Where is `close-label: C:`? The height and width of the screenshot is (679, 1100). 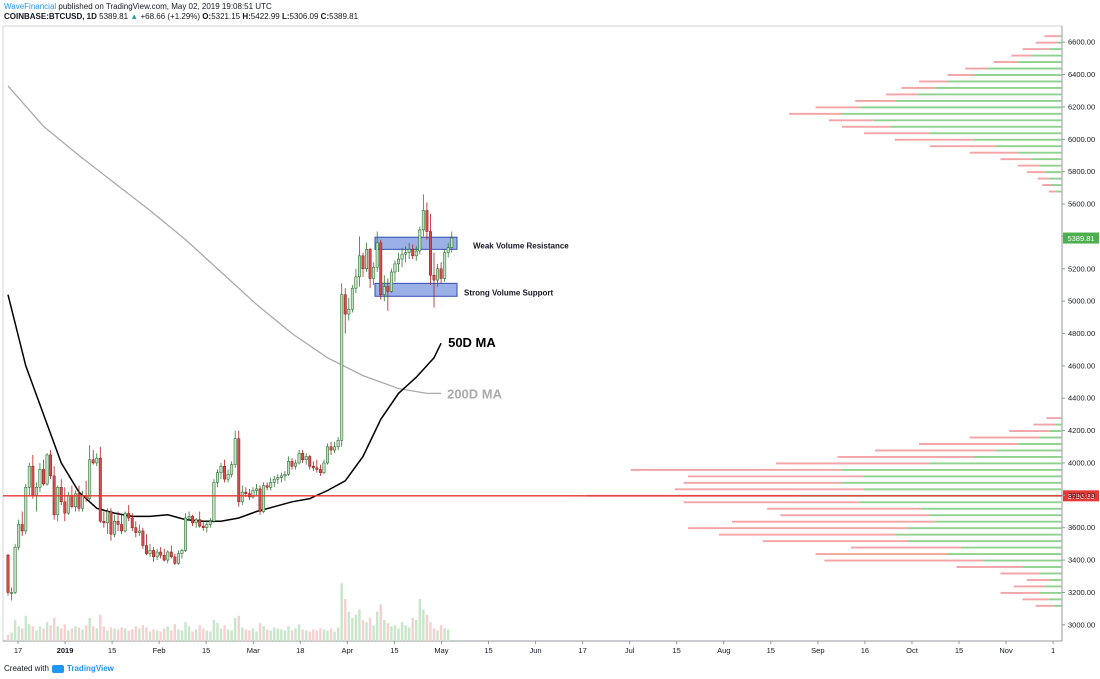
close-label: C: is located at coordinates (325, 16).